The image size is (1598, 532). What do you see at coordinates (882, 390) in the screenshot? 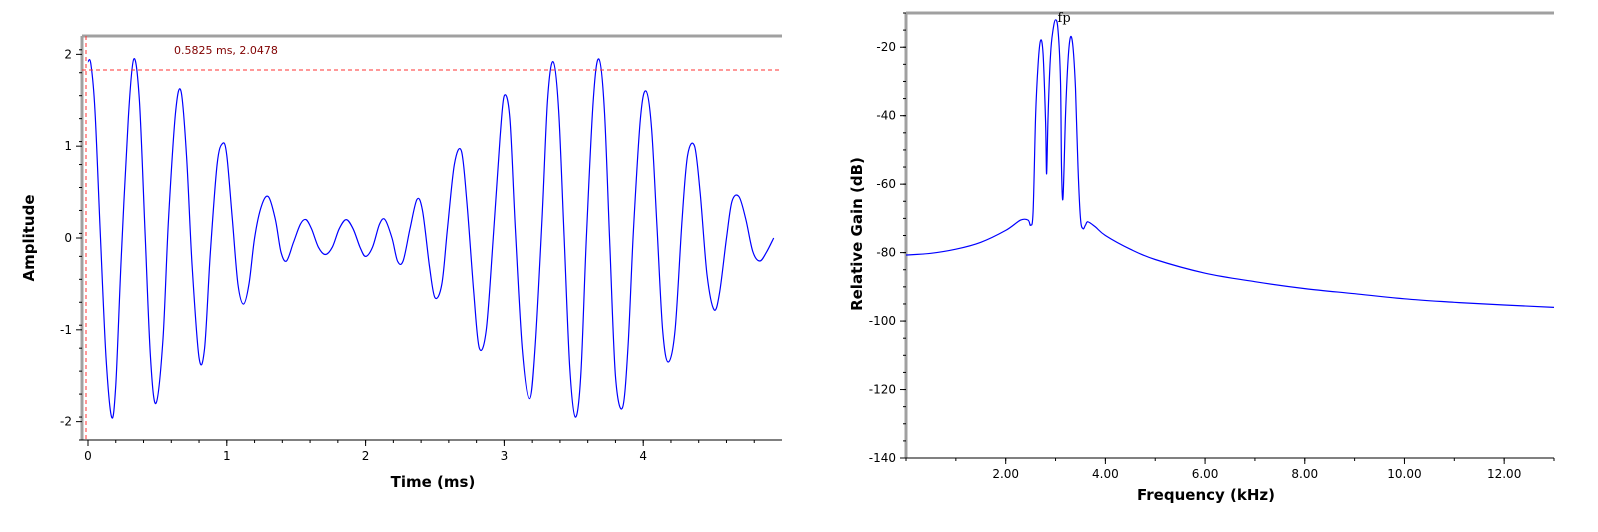
I see `y-tick-label: -120` at bounding box center [882, 390].